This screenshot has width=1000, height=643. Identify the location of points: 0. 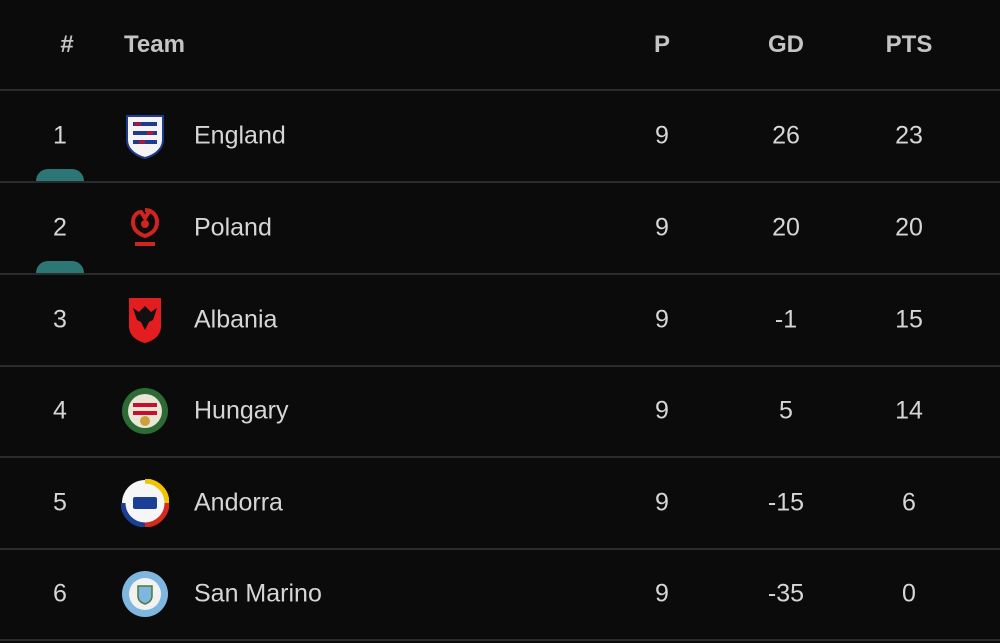
(909, 593).